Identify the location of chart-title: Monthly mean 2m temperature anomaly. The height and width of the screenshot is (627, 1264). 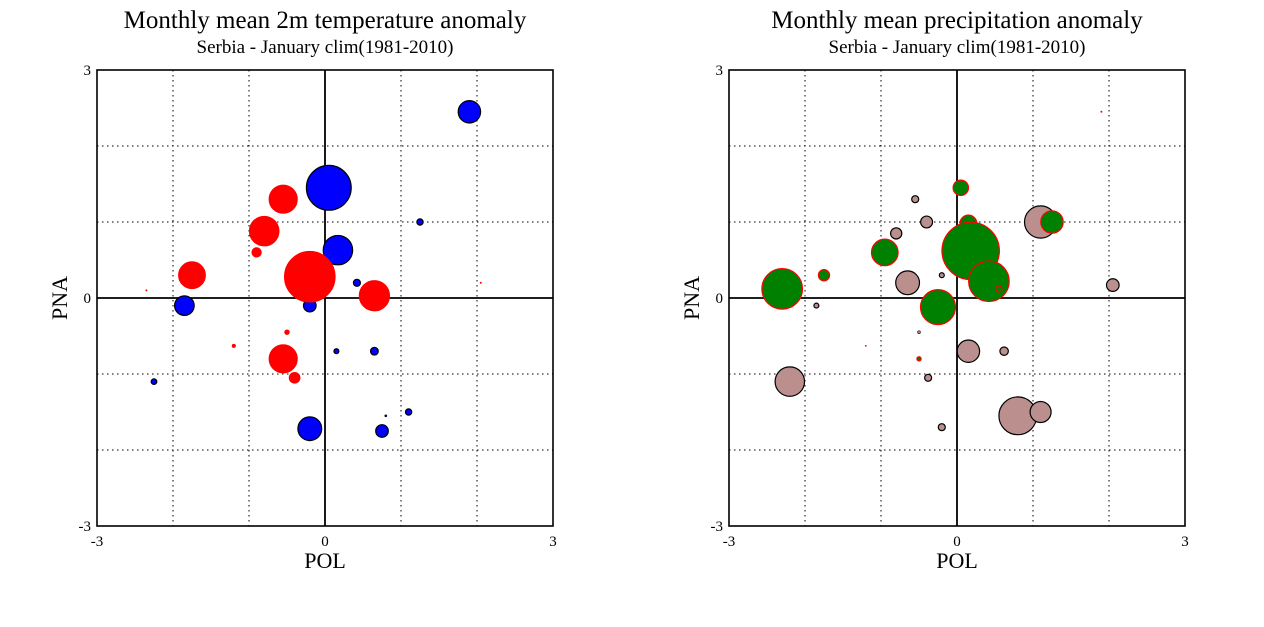
(325, 20).